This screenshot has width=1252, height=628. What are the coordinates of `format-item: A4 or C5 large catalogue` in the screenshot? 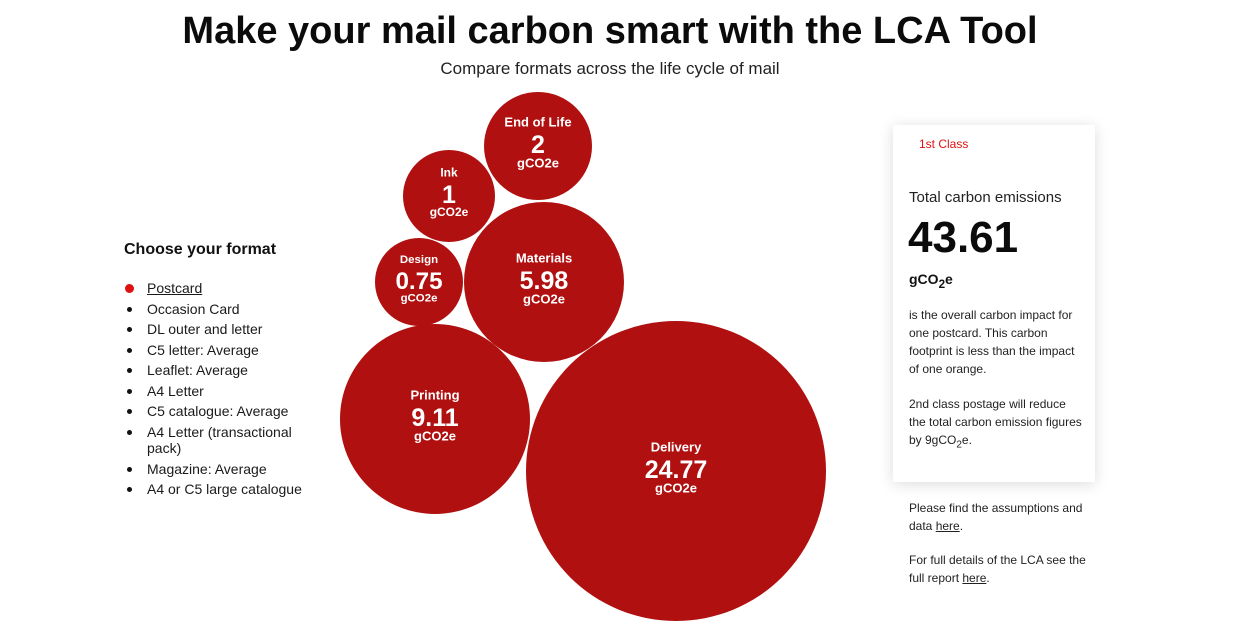 It's located at (219, 489).